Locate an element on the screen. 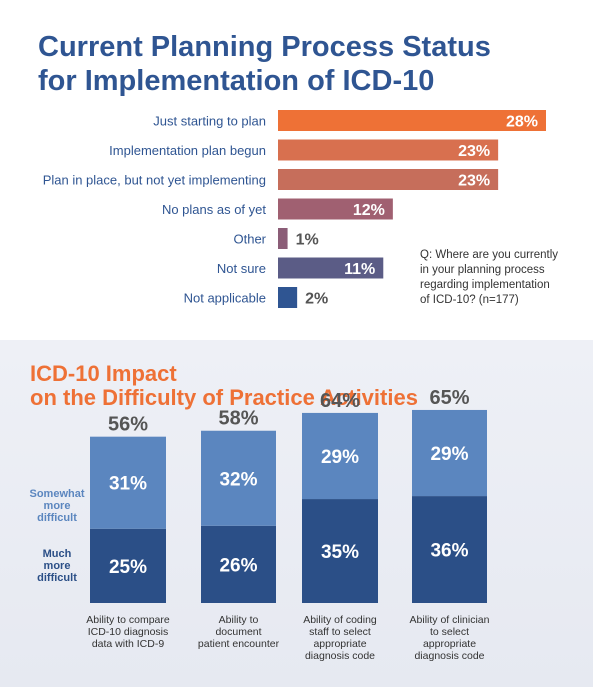 The height and width of the screenshot is (687, 593). difficulty-impact-title-line: ICD-10 Impact is located at coordinates (103, 373).